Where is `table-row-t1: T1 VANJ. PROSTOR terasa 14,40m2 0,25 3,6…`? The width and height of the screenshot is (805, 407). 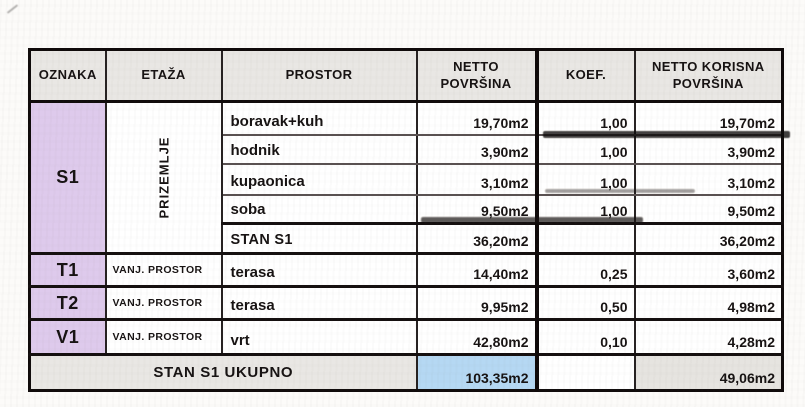 table-row-t1: T1 VANJ. PROSTOR terasa 14,40m2 0,25 3,6… is located at coordinates (406, 270).